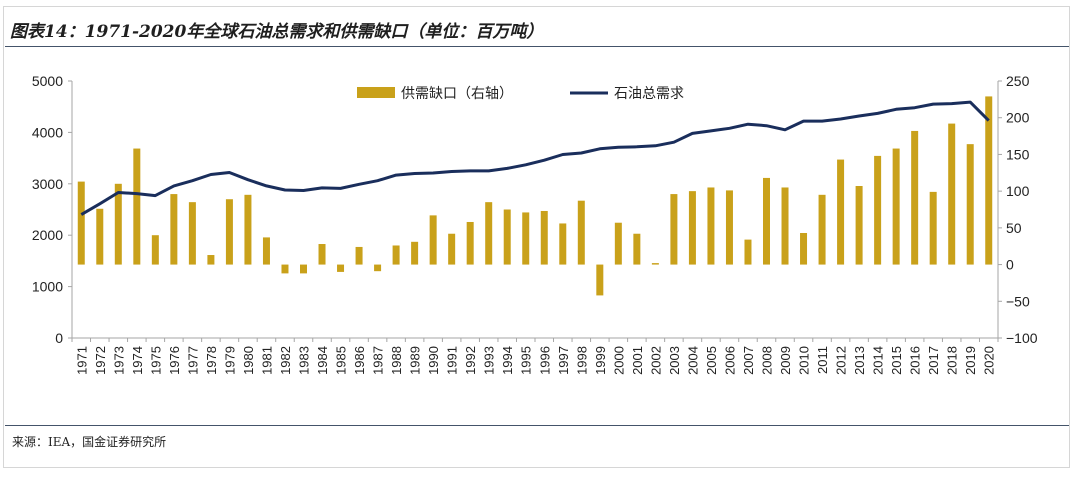 This screenshot has width=1080, height=480. What do you see at coordinates (359, 360) in the screenshot?
I see `x-tick-label: 1986` at bounding box center [359, 360].